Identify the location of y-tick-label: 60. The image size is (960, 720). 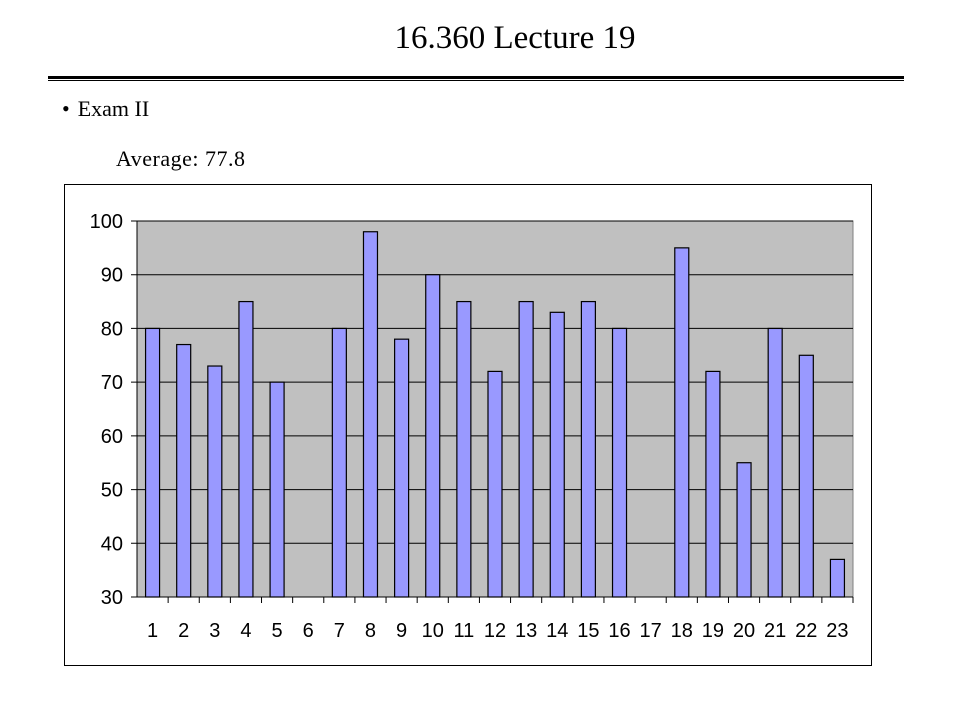
(112, 437).